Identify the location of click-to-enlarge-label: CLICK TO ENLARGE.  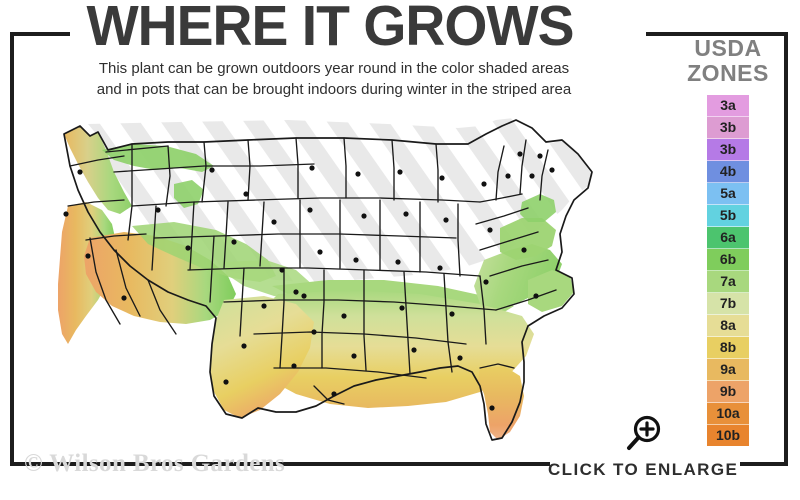
(643, 469).